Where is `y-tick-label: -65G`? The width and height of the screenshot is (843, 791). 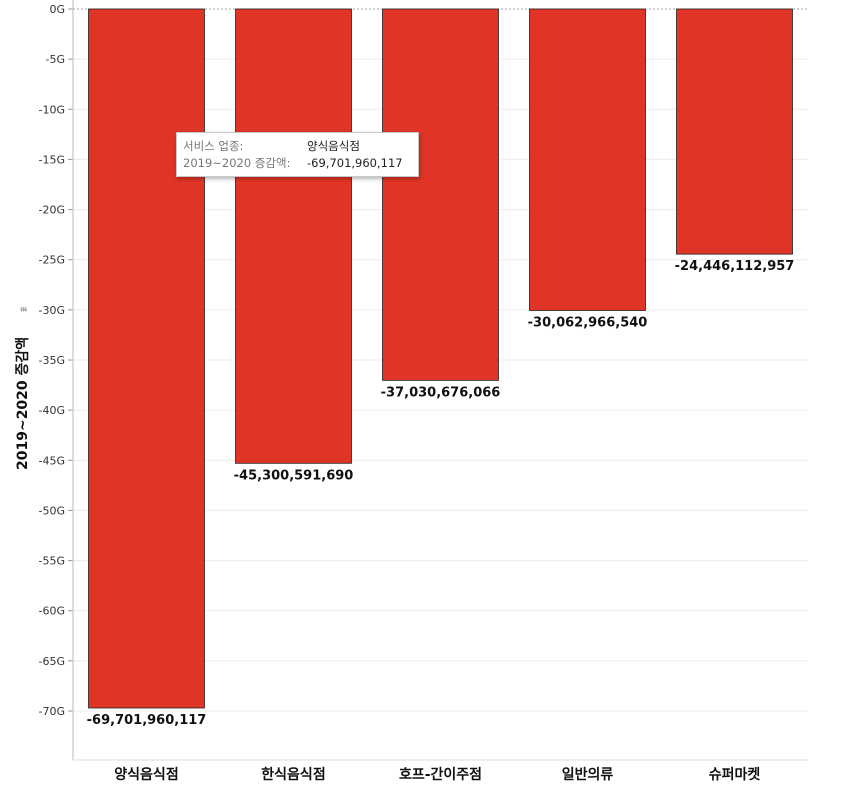 y-tick-label: -65G is located at coordinates (52, 661).